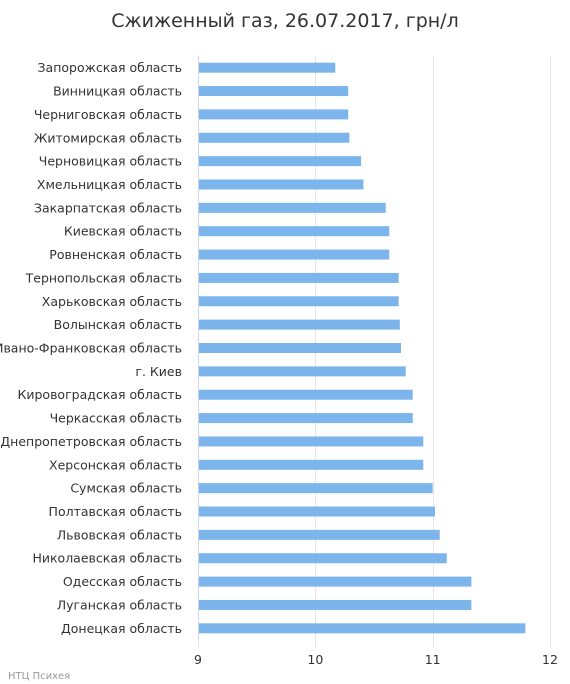 Image resolution: width=570 pixels, height=684 pixels. I want to click on category-label: Киевская область, so click(123, 231).